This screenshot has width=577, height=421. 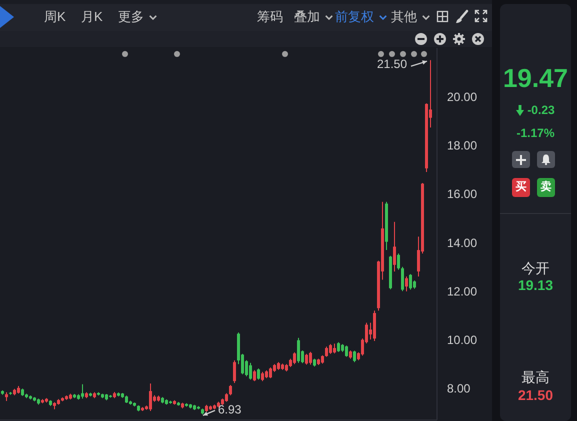 I want to click on button: 买, so click(x=521, y=187).